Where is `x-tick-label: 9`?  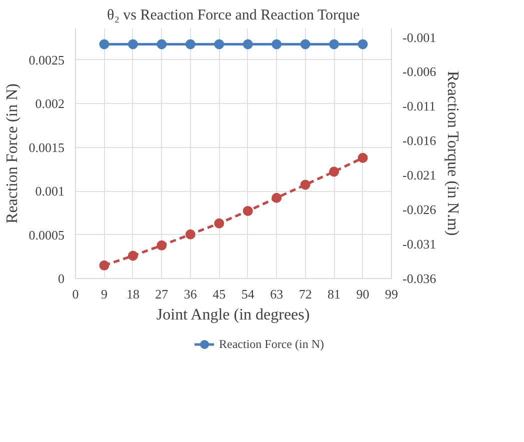 x-tick-label: 9 is located at coordinates (104, 294).